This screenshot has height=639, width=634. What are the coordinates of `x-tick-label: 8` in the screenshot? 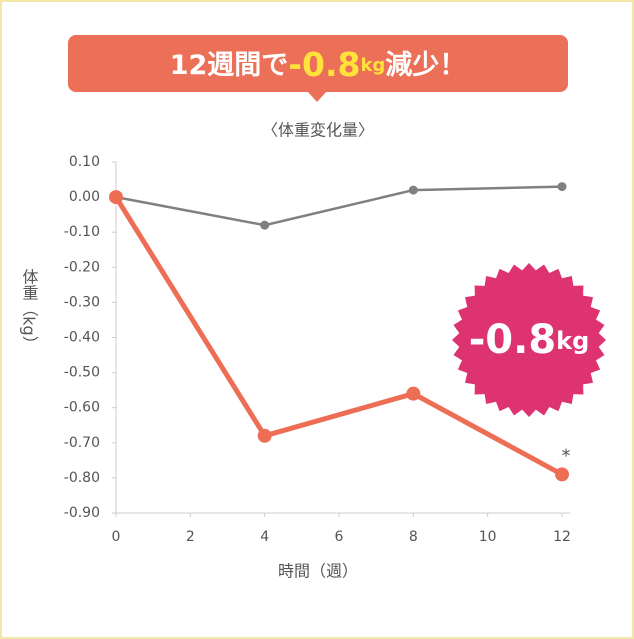 It's located at (413, 537).